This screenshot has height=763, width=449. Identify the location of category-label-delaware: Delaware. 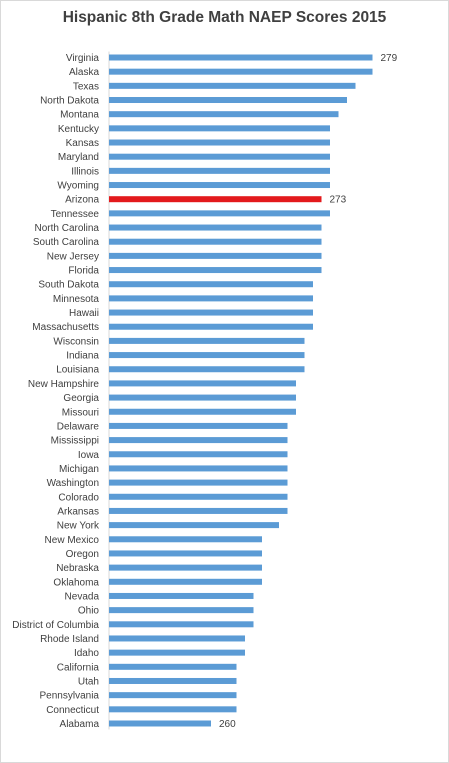
(78, 426).